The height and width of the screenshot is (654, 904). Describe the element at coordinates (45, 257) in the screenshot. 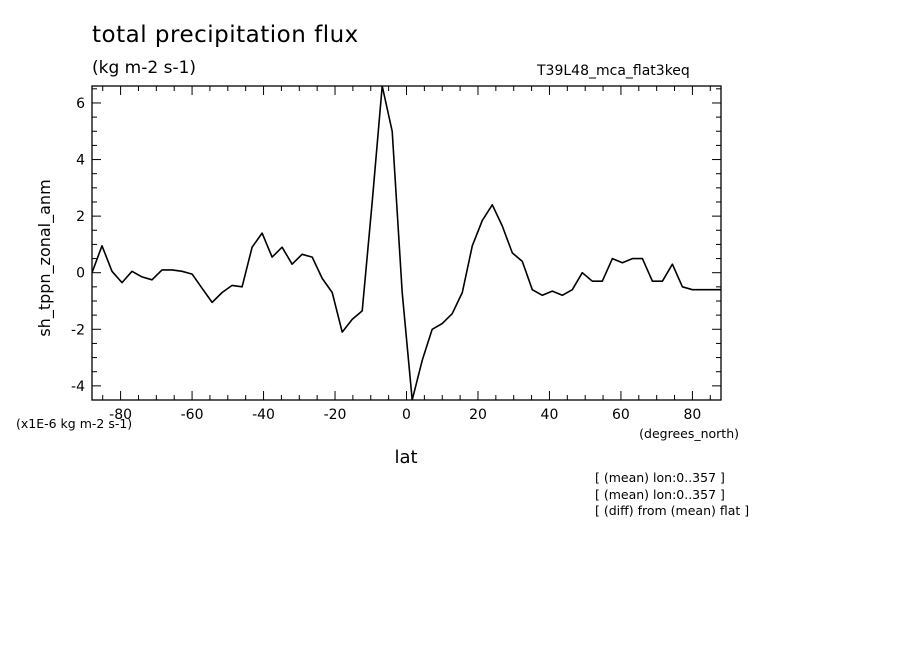

I see `y-axis-label: sh_tppn_zonal_anm` at that location.